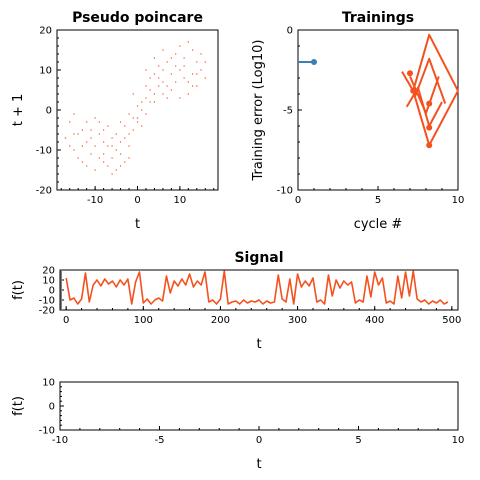 This screenshot has width=480, height=480. Describe the element at coordinates (258, 258) in the screenshot. I see `chart-title: Signal` at that location.